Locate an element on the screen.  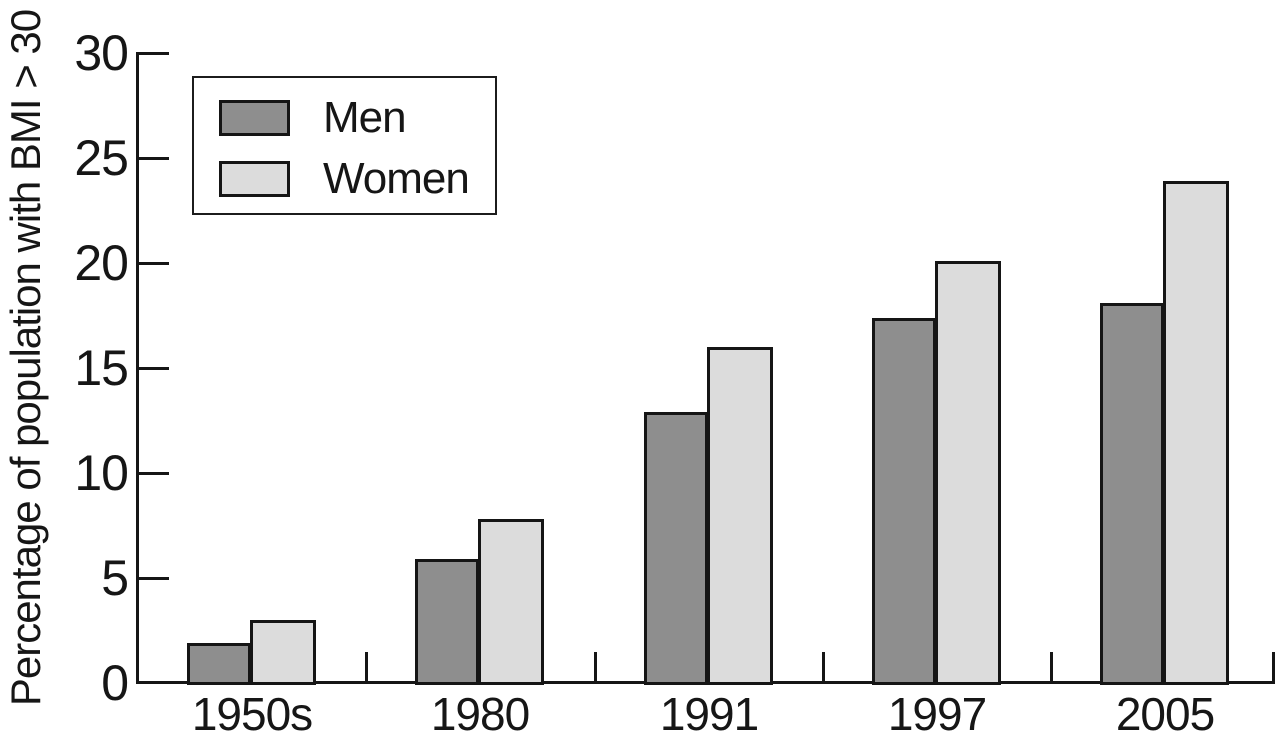
y-tick-label: 15 is located at coordinates (101, 368).